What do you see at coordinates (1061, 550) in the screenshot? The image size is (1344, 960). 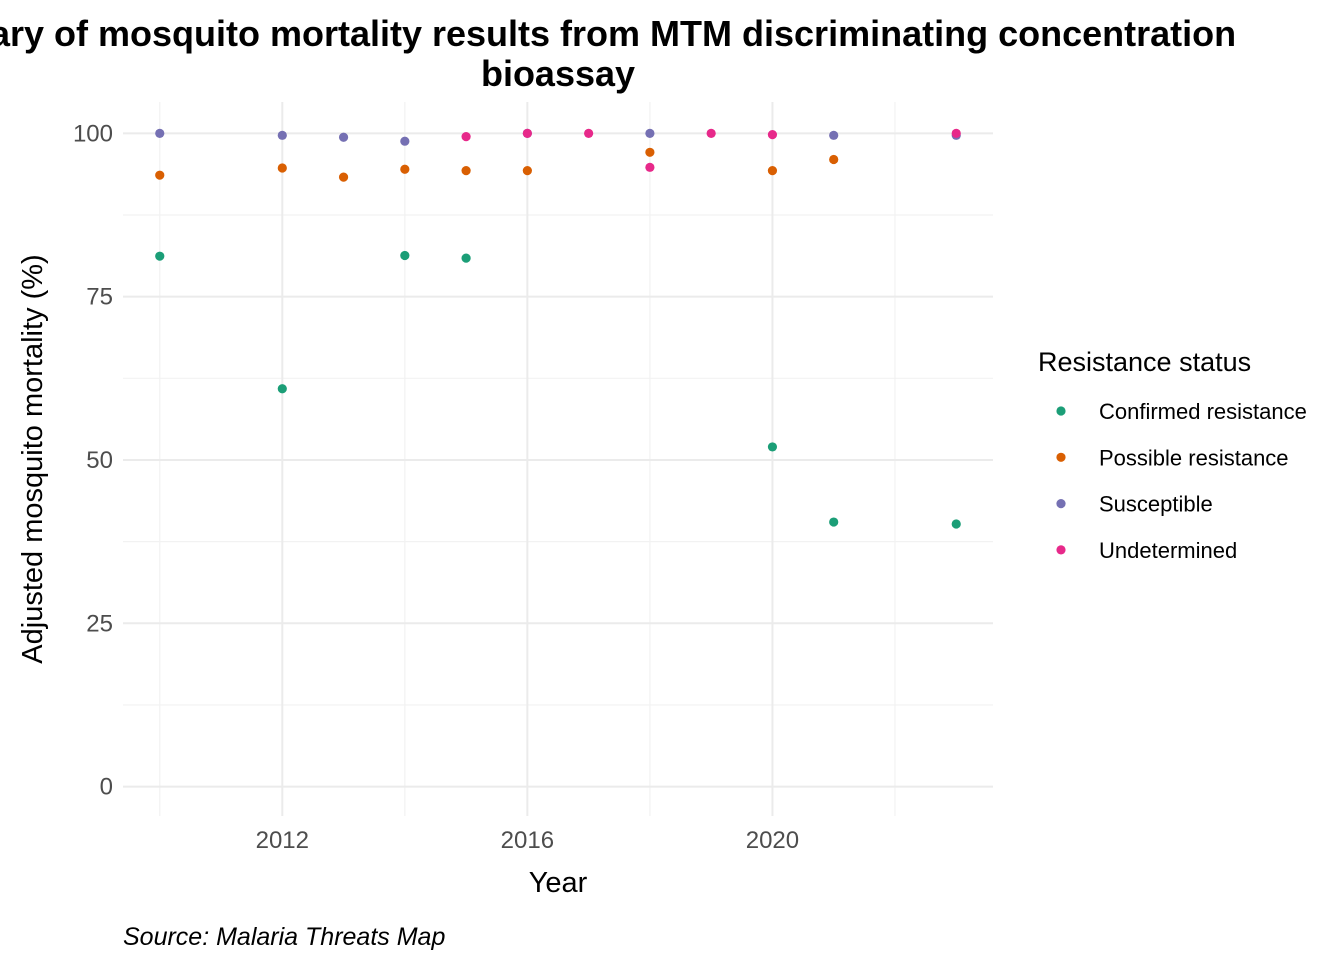 I see `legend-key-undetermined` at bounding box center [1061, 550].